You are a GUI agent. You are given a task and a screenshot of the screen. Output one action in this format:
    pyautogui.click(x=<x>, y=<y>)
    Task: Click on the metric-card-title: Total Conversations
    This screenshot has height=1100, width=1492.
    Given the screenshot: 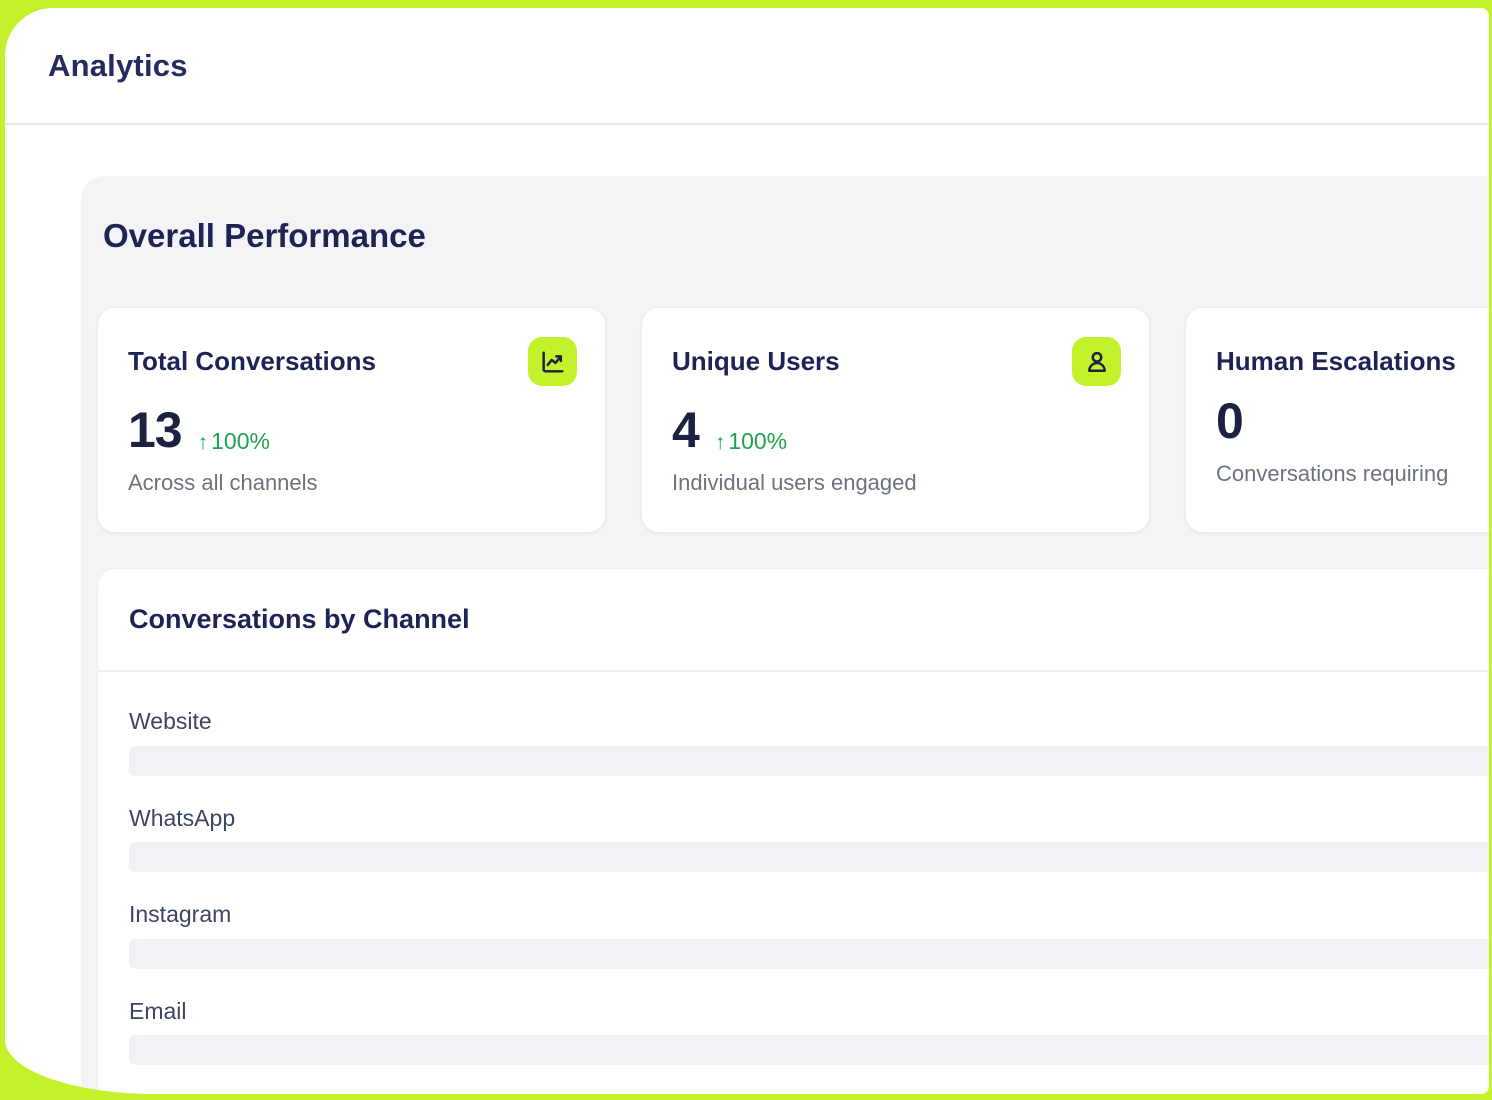 What is the action you would take?
    pyautogui.click(x=252, y=361)
    